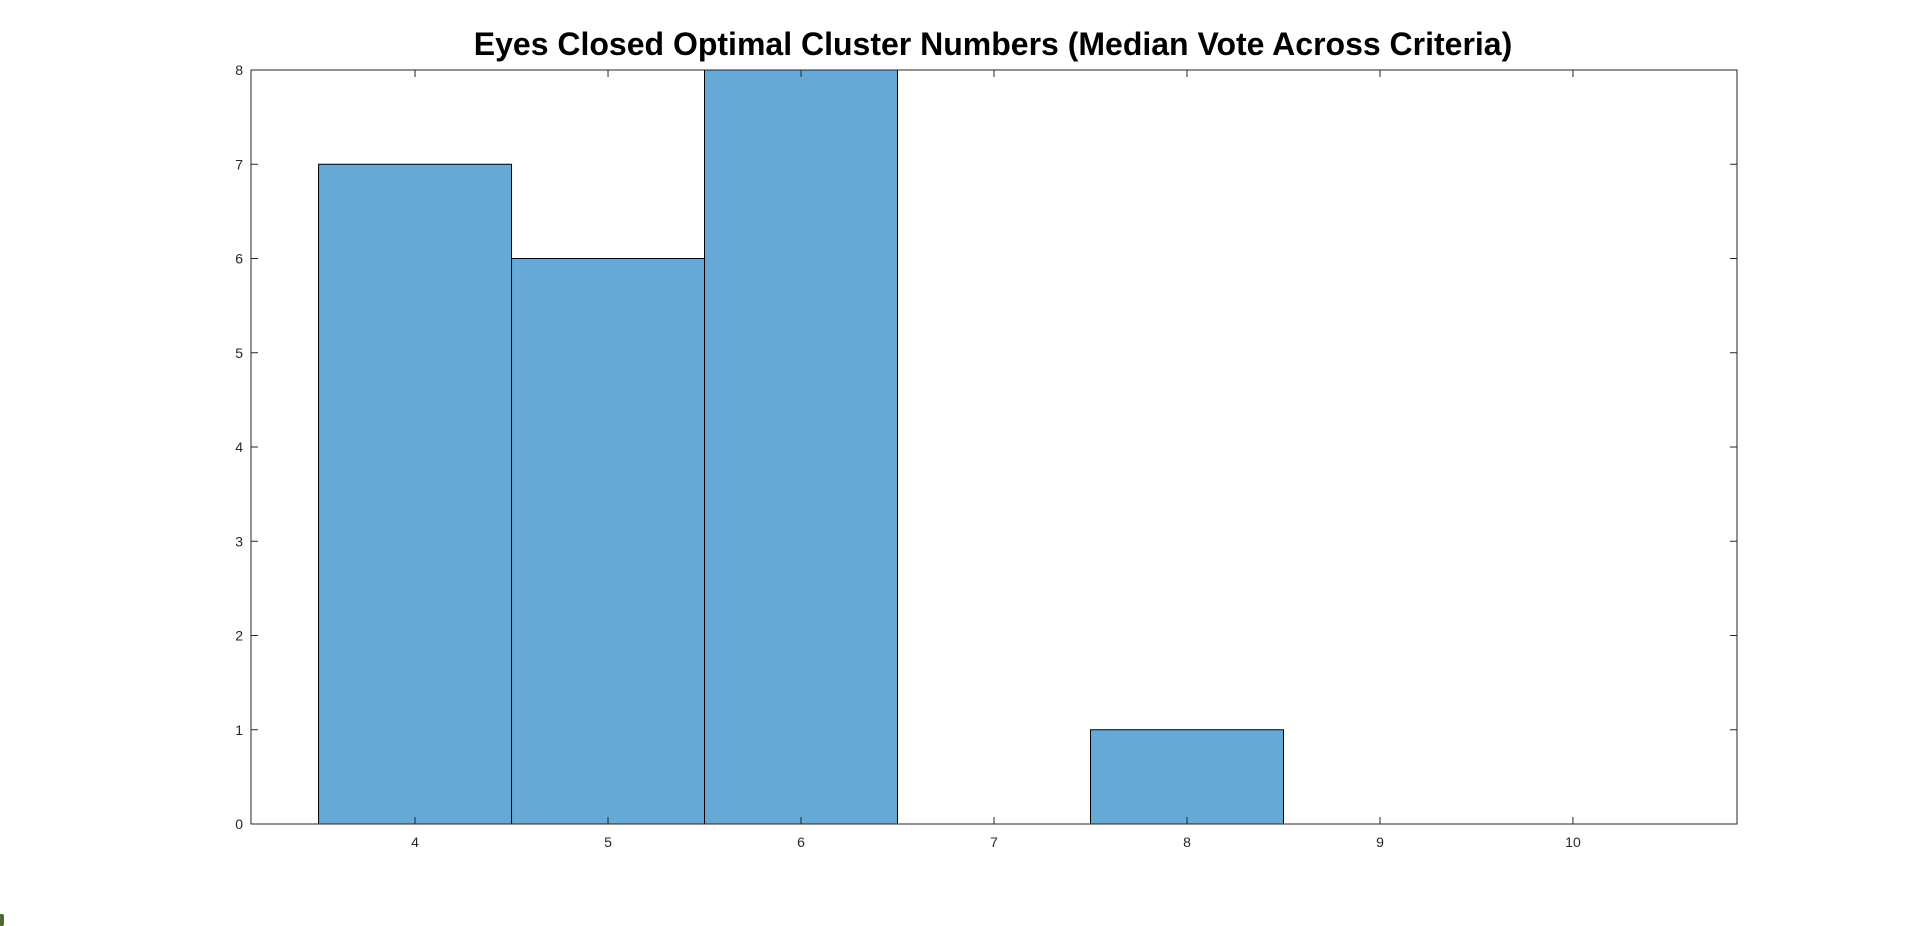 The height and width of the screenshot is (926, 1920). I want to click on x-tick-label: 8, so click(1187, 842).